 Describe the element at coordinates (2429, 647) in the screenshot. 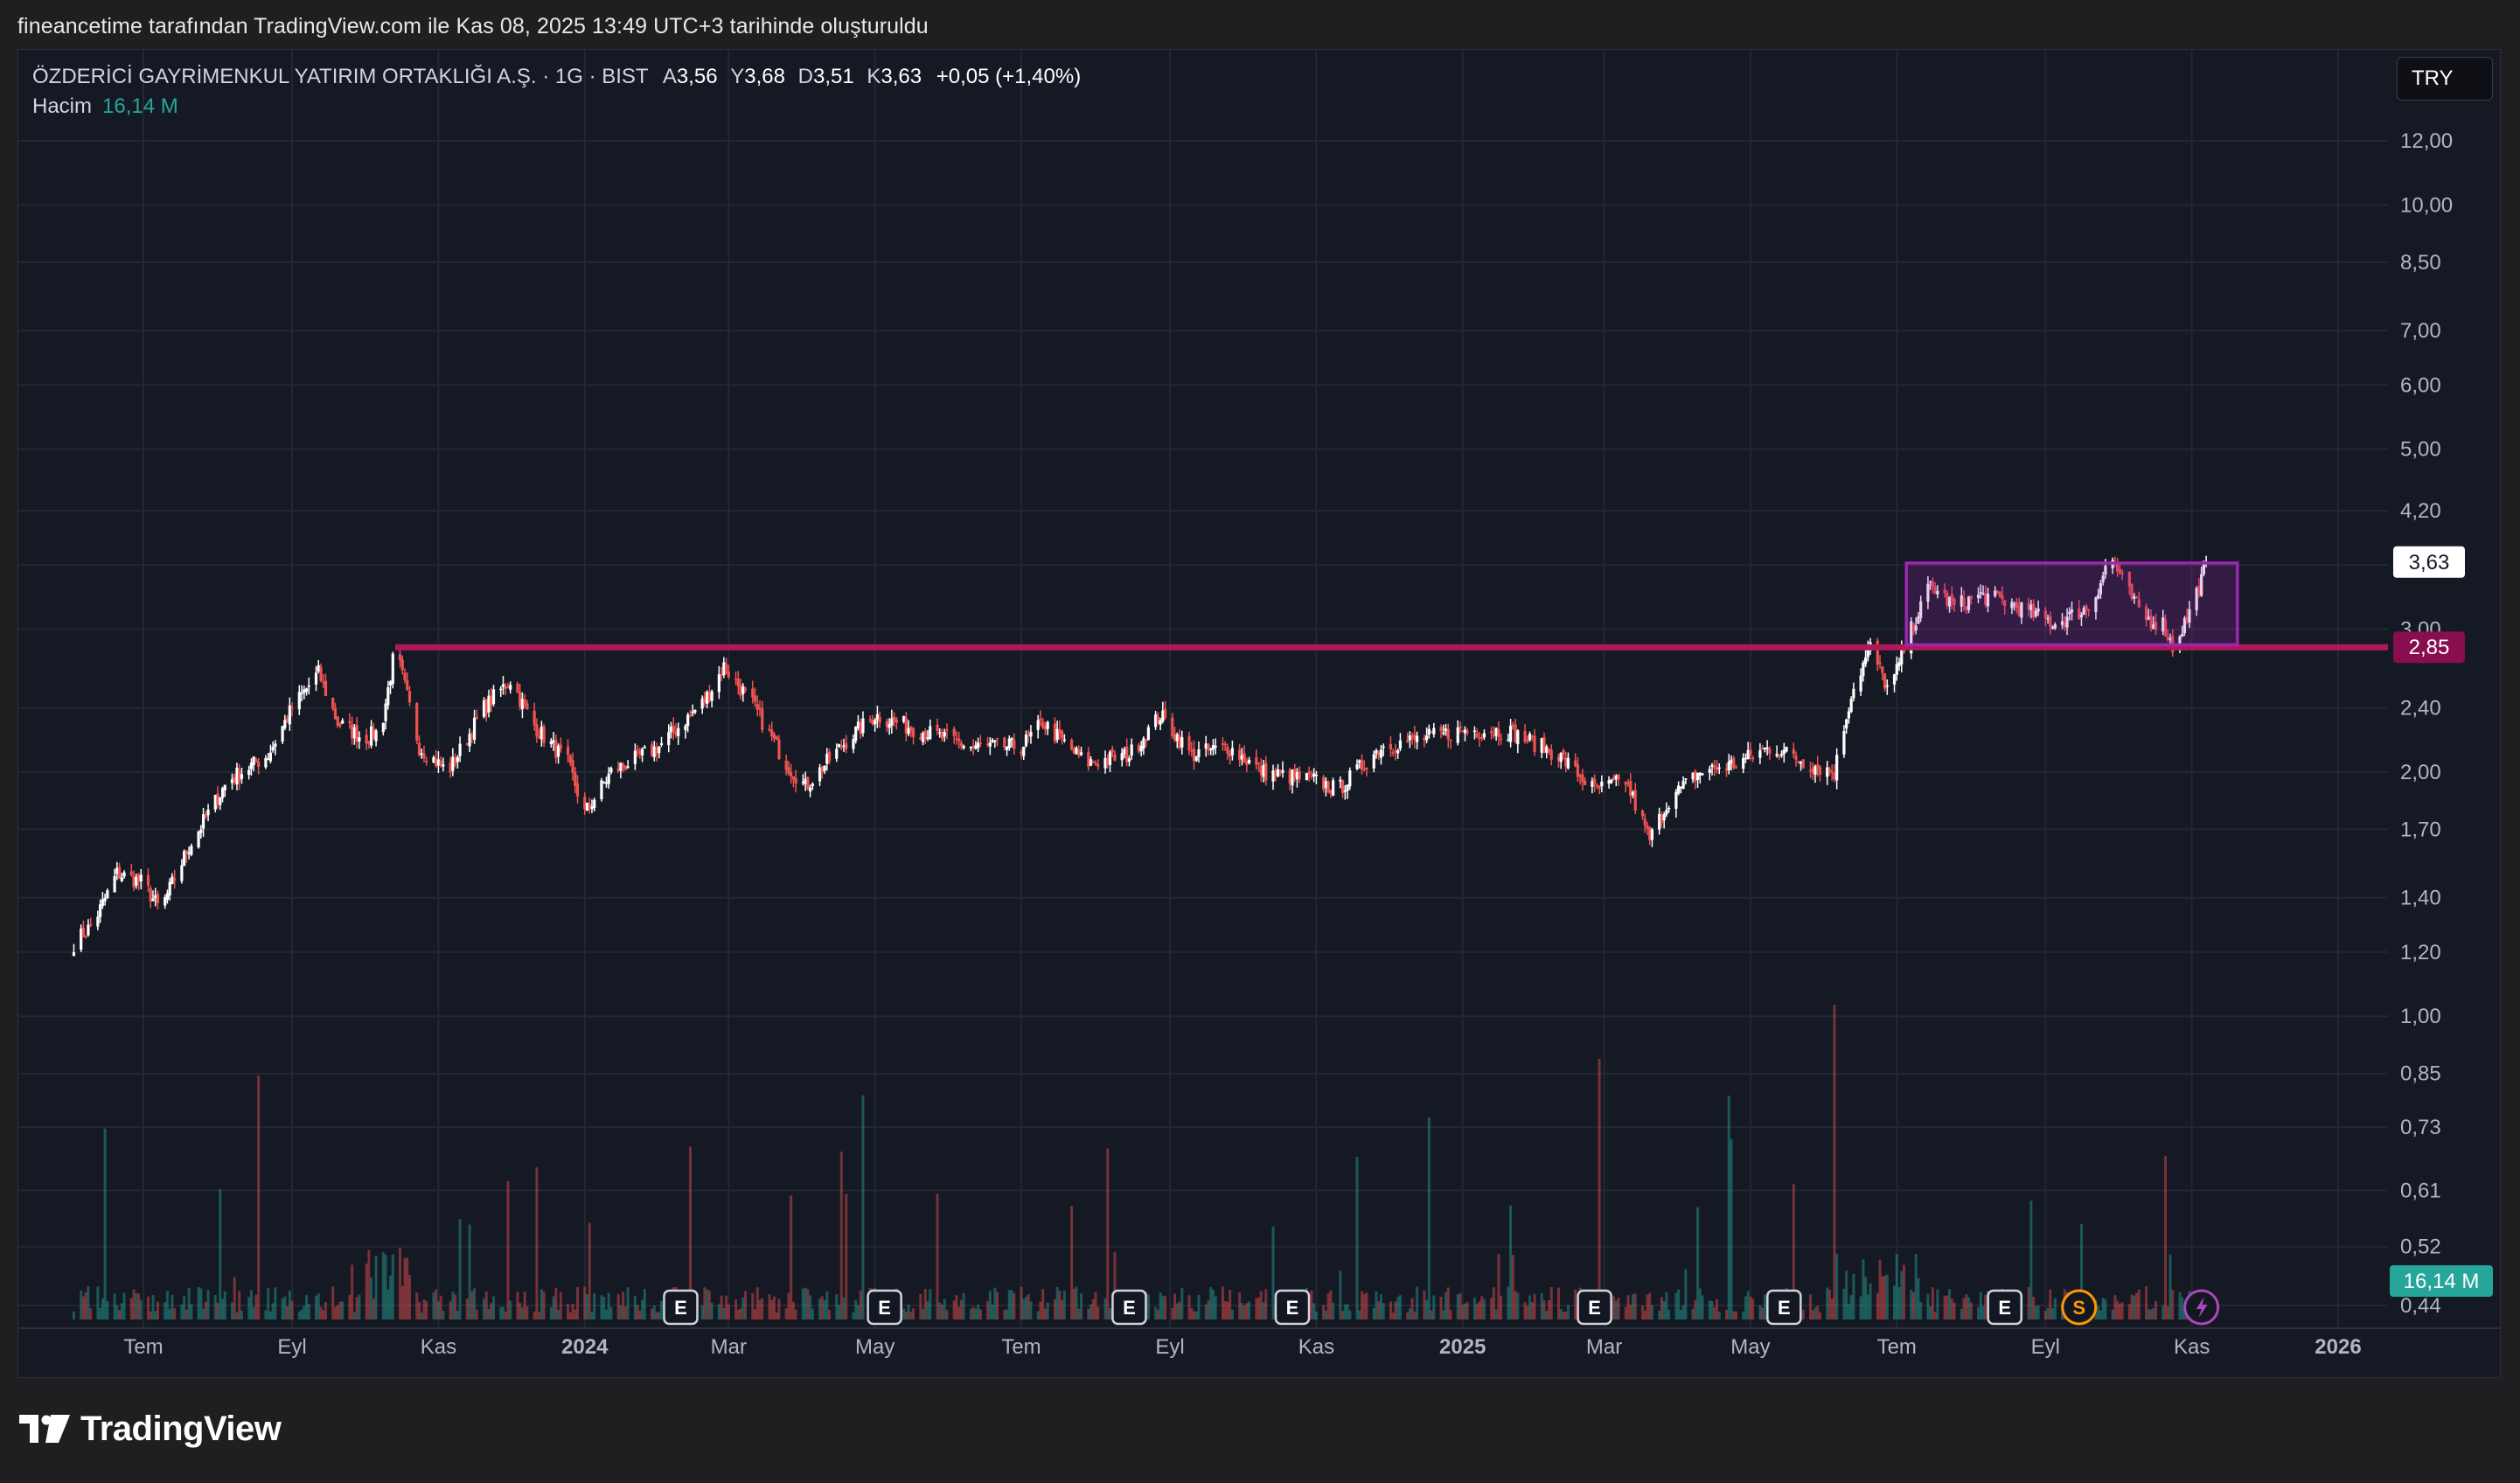

I see `support-price-label: 2,85` at that location.